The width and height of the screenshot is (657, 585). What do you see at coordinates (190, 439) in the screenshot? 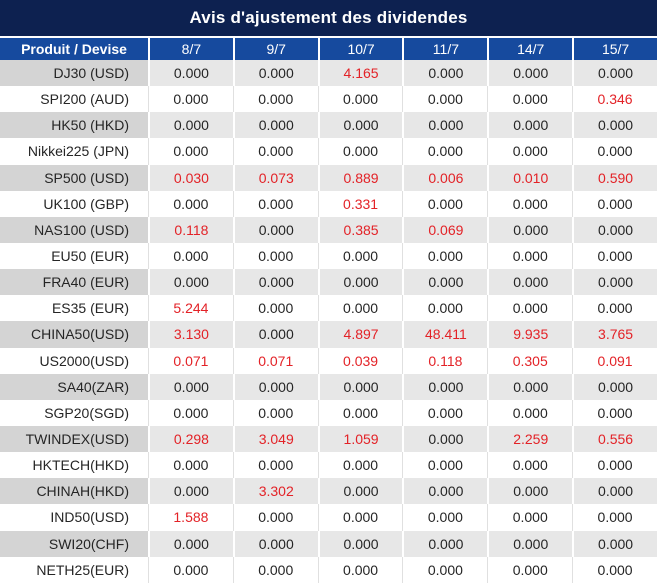
I see `value-cell: 0.298` at bounding box center [190, 439].